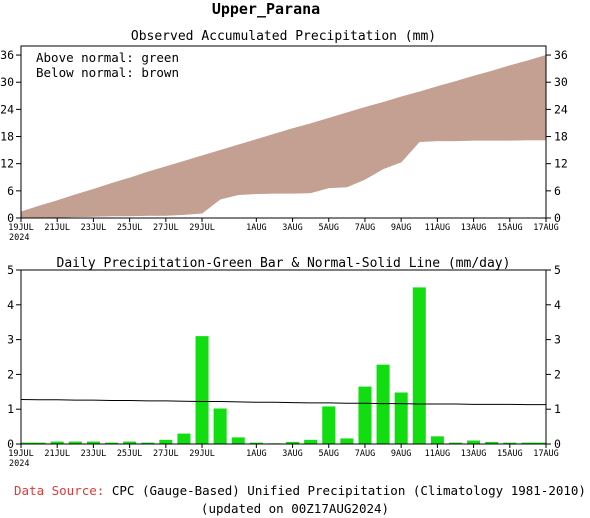  What do you see at coordinates (57, 228) in the screenshot?
I see `acc-xtick-label: 21JUL` at bounding box center [57, 228].